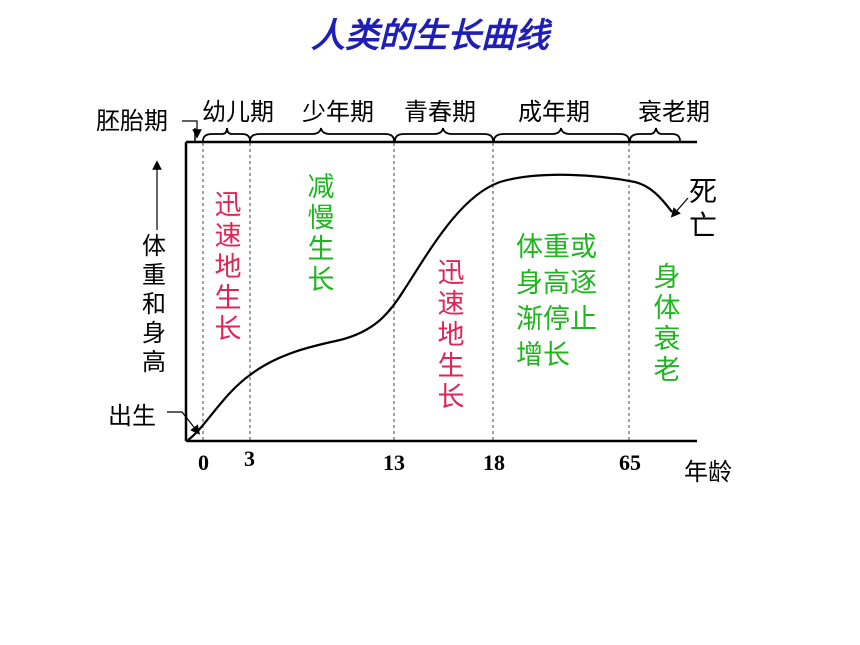  Describe the element at coordinates (451, 335) in the screenshot. I see `note-rapid-growth-2: 迅速地生长` at that location.